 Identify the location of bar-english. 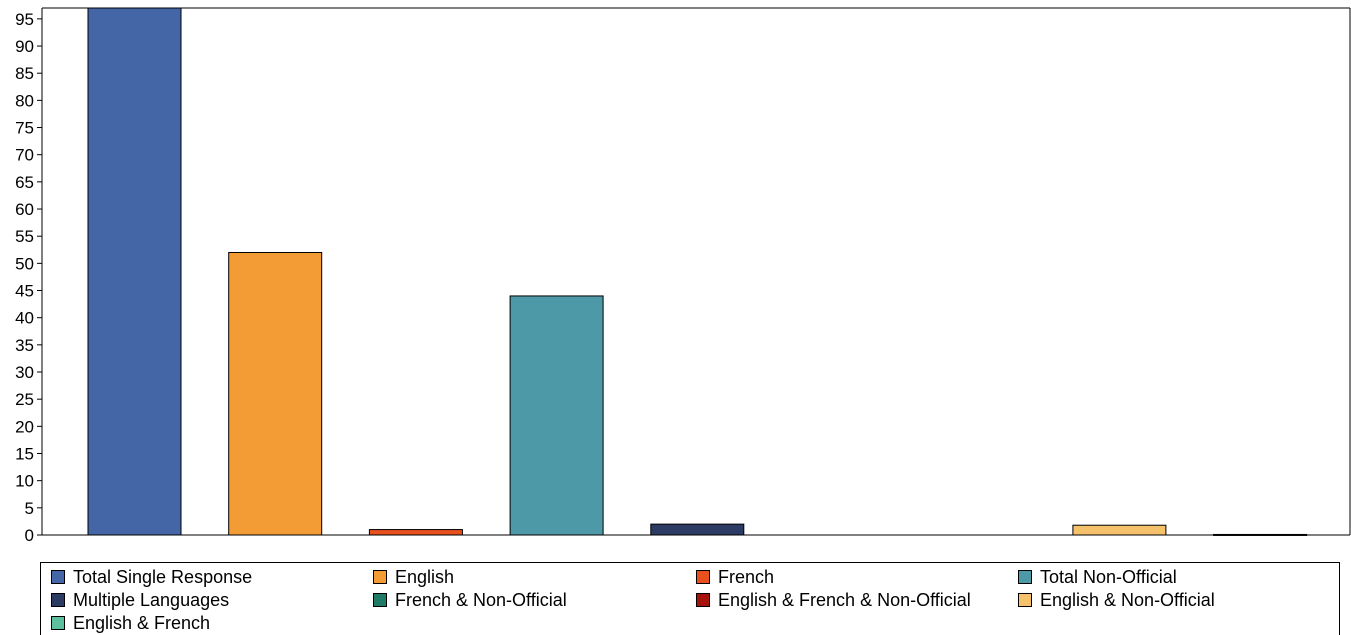
(275, 393).